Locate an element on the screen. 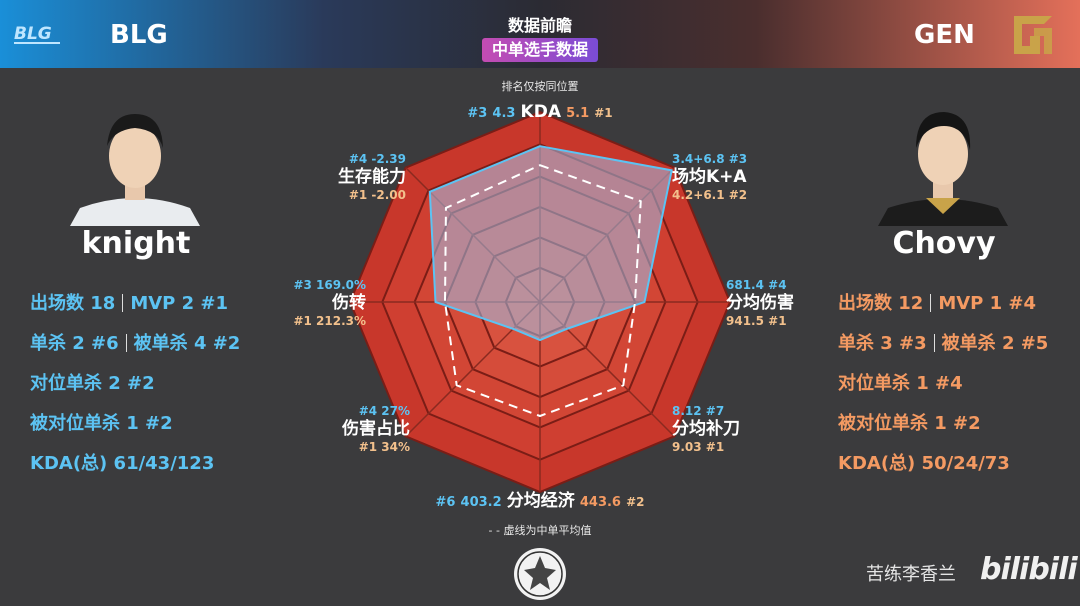  bilibili-logo: bilibili is located at coordinates (1029, 569).